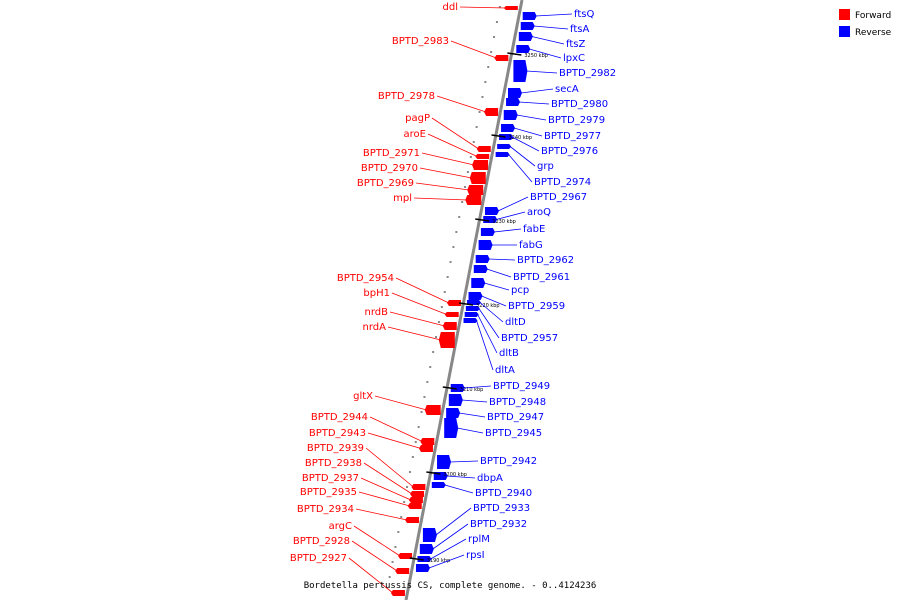 Image resolution: width=900 pixels, height=600 pixels. What do you see at coordinates (576, 120) in the screenshot?
I see `reverse-gene-label: BPTD_2979` at bounding box center [576, 120].